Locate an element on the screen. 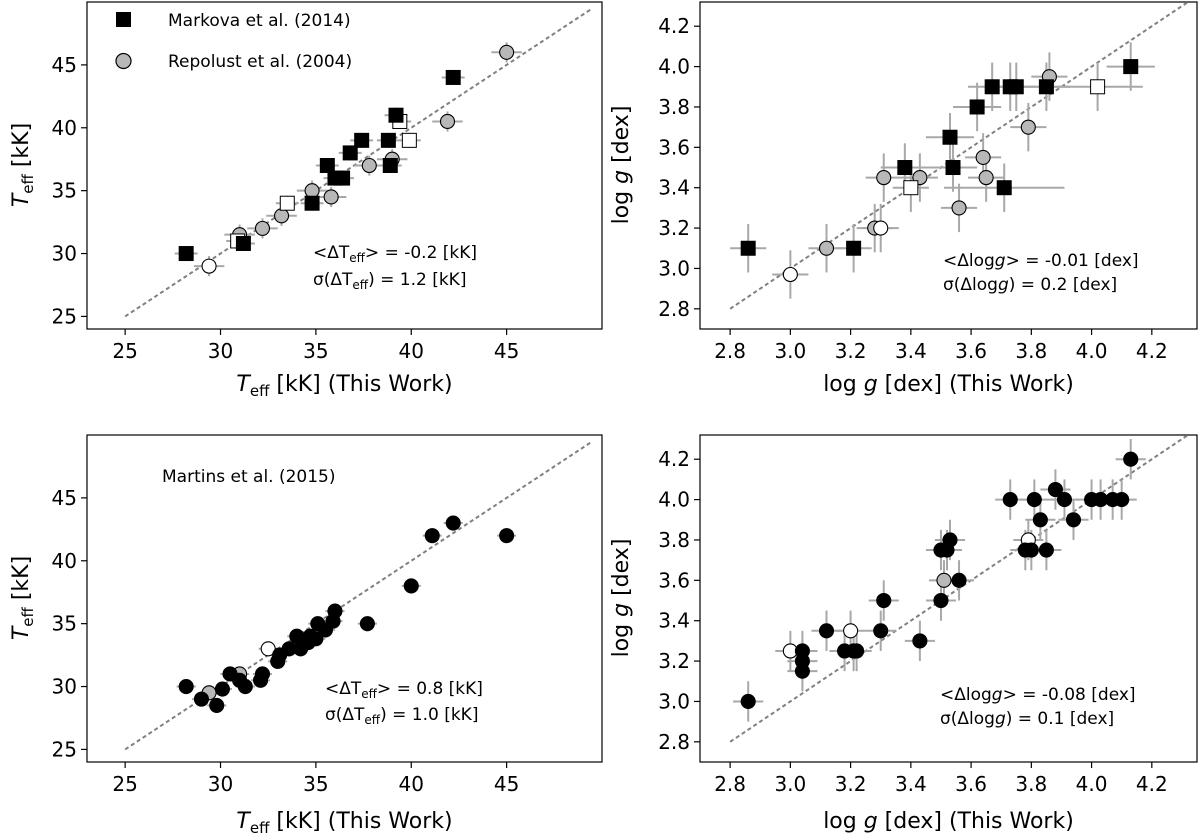  x-tick-label: 40 is located at coordinates (411, 351).